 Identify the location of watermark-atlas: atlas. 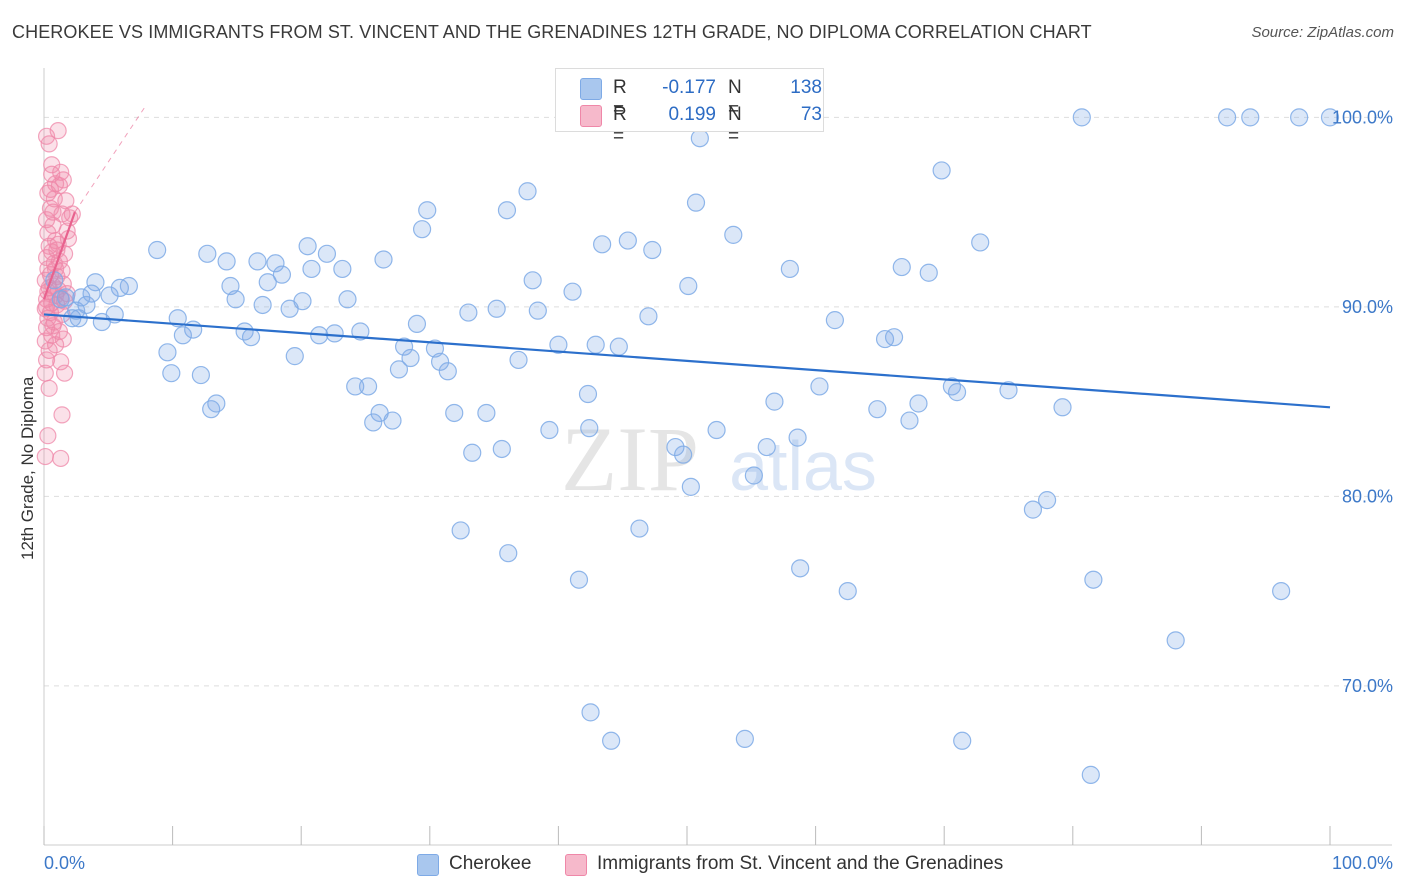
(803, 466).